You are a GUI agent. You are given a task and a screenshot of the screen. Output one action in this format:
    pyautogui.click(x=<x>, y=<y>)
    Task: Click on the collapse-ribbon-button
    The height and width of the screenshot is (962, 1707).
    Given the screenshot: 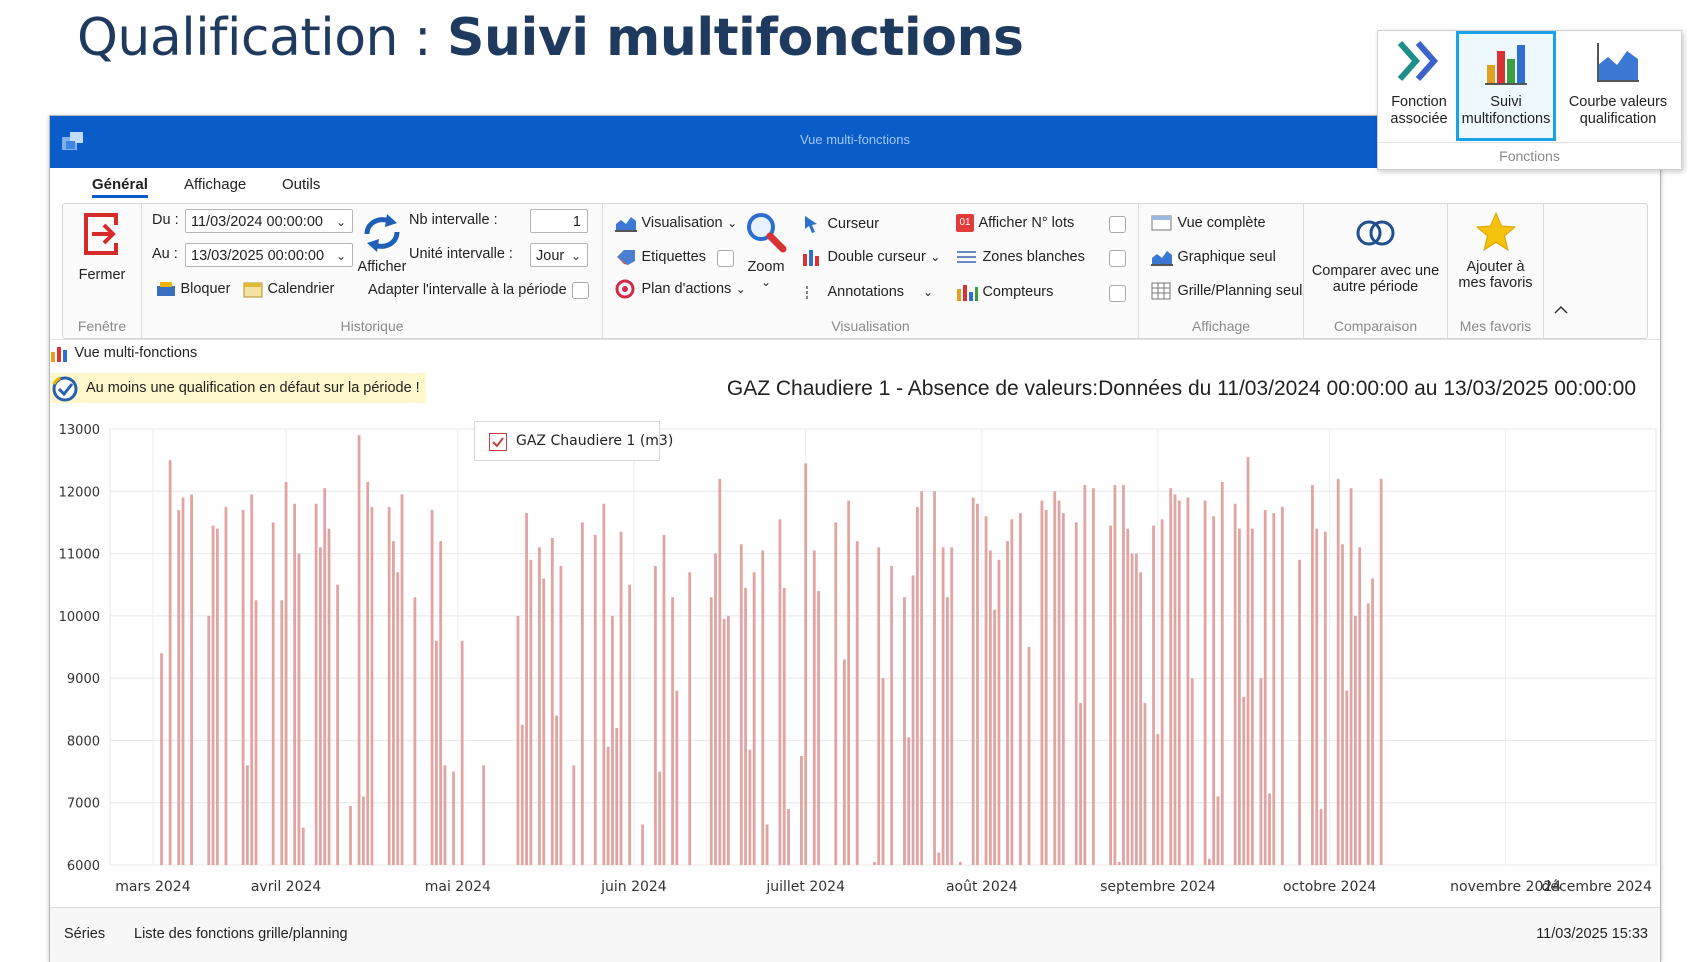 What is the action you would take?
    pyautogui.click(x=1561, y=312)
    